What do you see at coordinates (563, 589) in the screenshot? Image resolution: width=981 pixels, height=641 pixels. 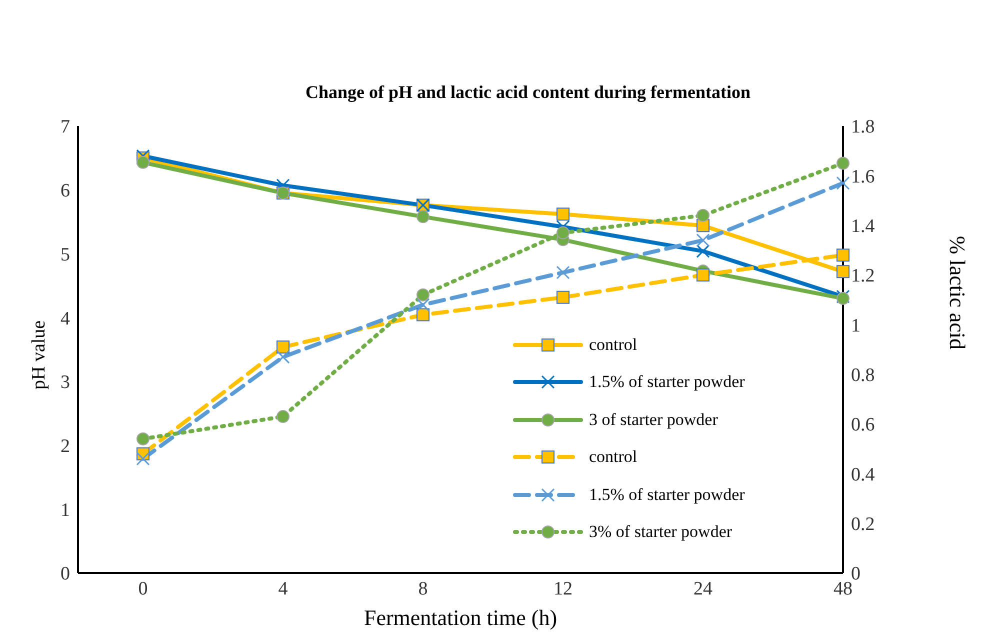 I see `x-tick-label: 12` at bounding box center [563, 589].